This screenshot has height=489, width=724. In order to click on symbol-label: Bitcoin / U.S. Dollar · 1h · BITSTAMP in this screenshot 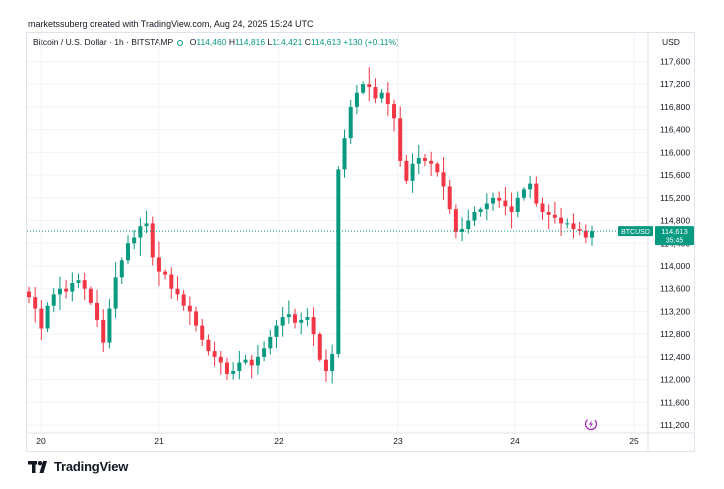, I will do `click(103, 42)`.